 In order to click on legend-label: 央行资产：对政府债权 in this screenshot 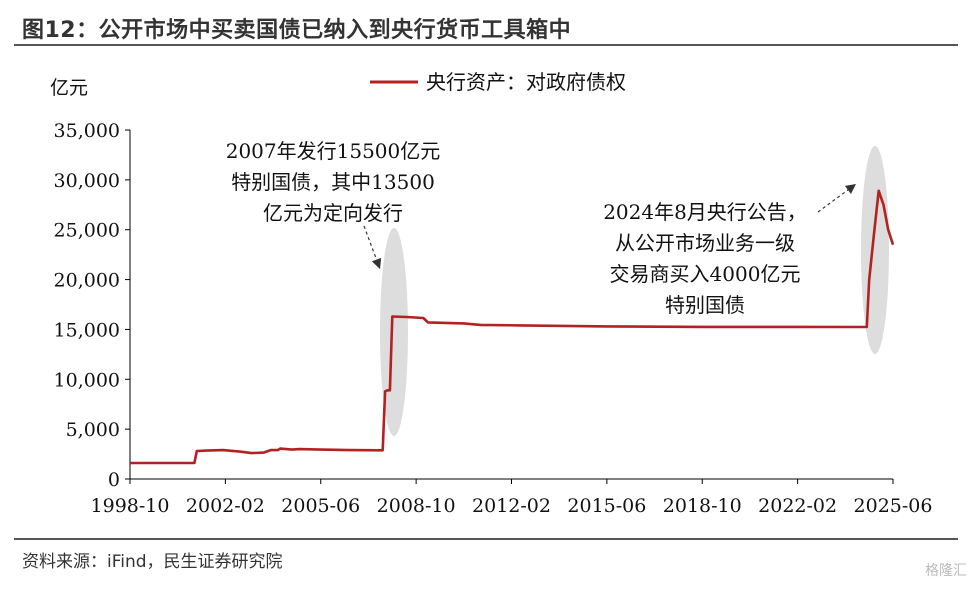, I will do `click(526, 82)`.